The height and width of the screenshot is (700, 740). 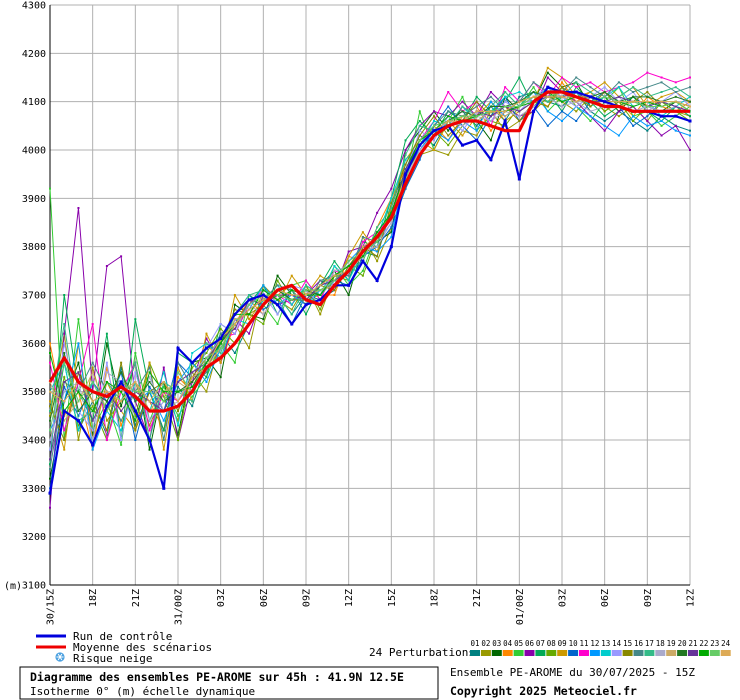 What do you see at coordinates (671, 643) in the screenshot?
I see `perturbation-number: 19` at bounding box center [671, 643].